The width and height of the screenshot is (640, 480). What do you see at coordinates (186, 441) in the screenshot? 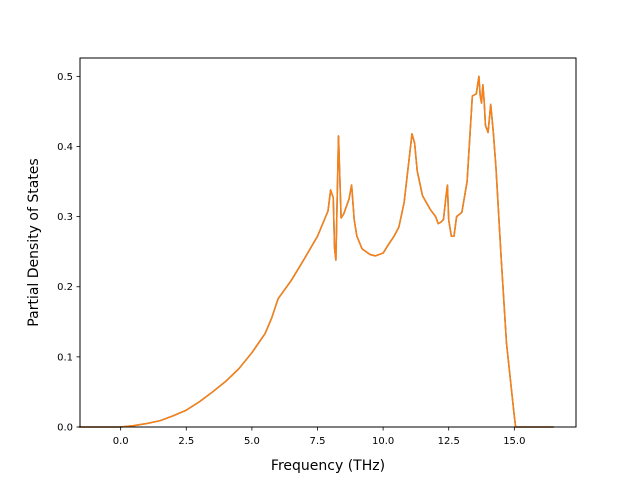
I see `x-tick-label: 2.5` at bounding box center [186, 441].